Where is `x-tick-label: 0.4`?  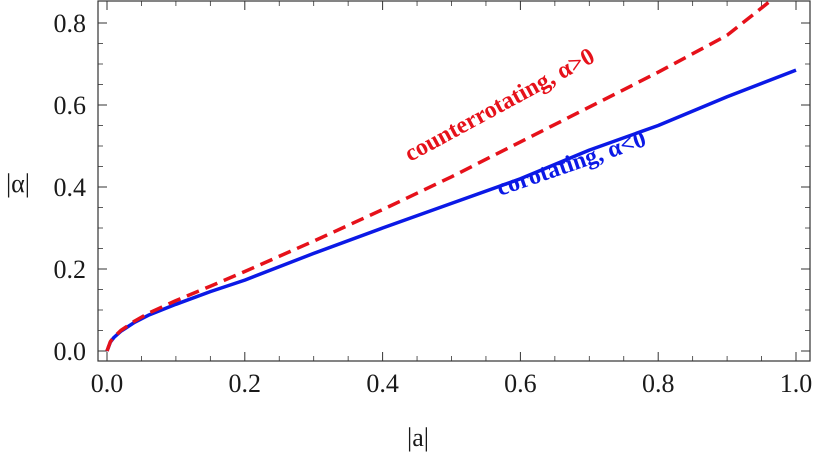 x-tick-label: 0.4 is located at coordinates (382, 383).